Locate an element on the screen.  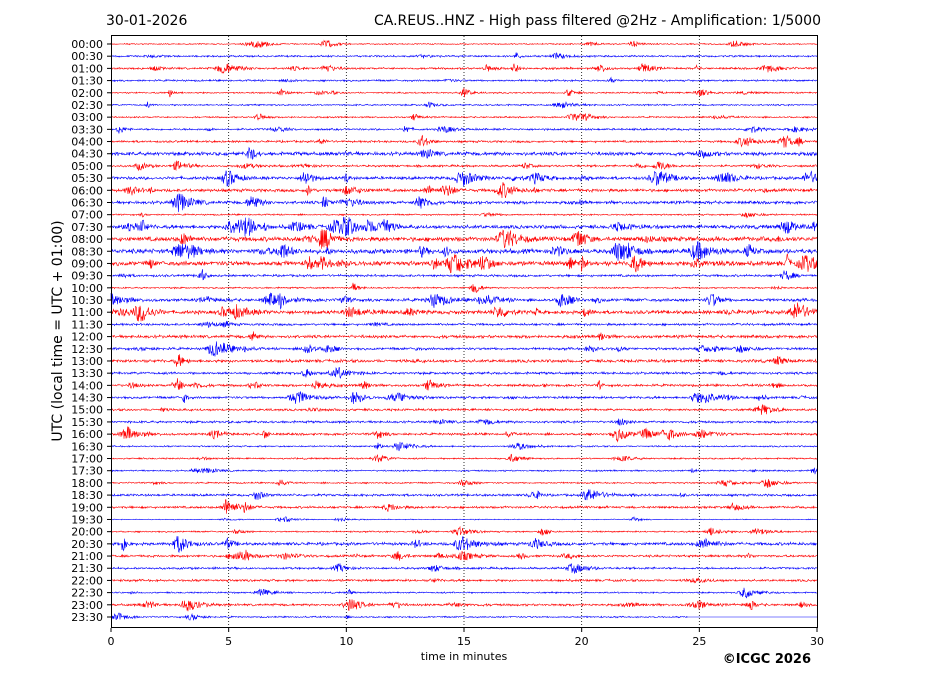
y-tick-label: 10:00 is located at coordinates (87, 288).